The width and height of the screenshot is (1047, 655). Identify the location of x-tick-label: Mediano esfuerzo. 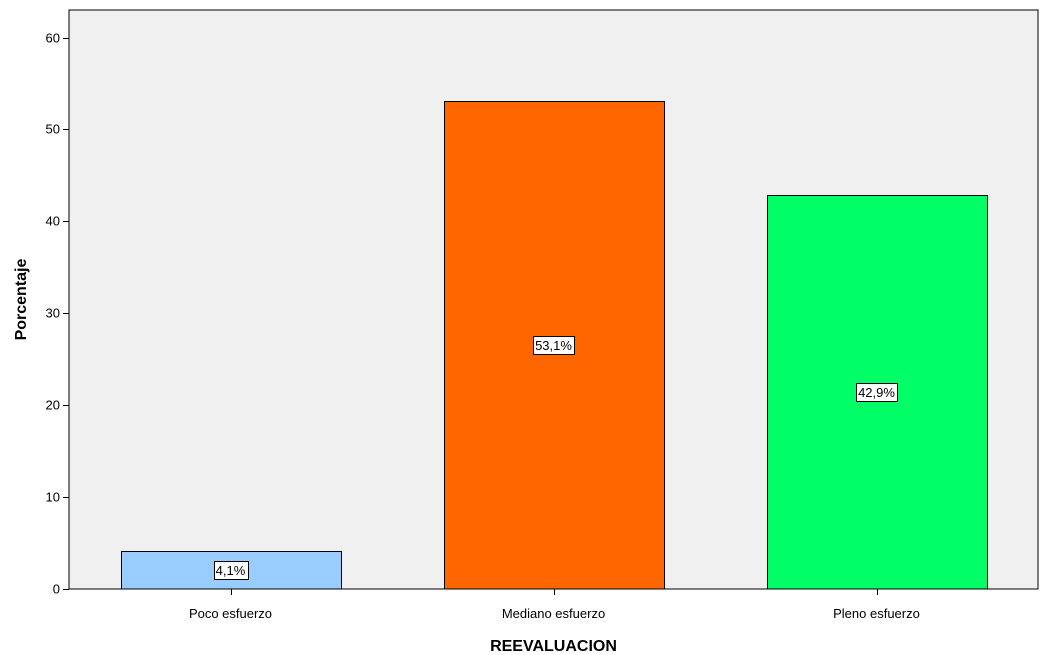
(553, 613).